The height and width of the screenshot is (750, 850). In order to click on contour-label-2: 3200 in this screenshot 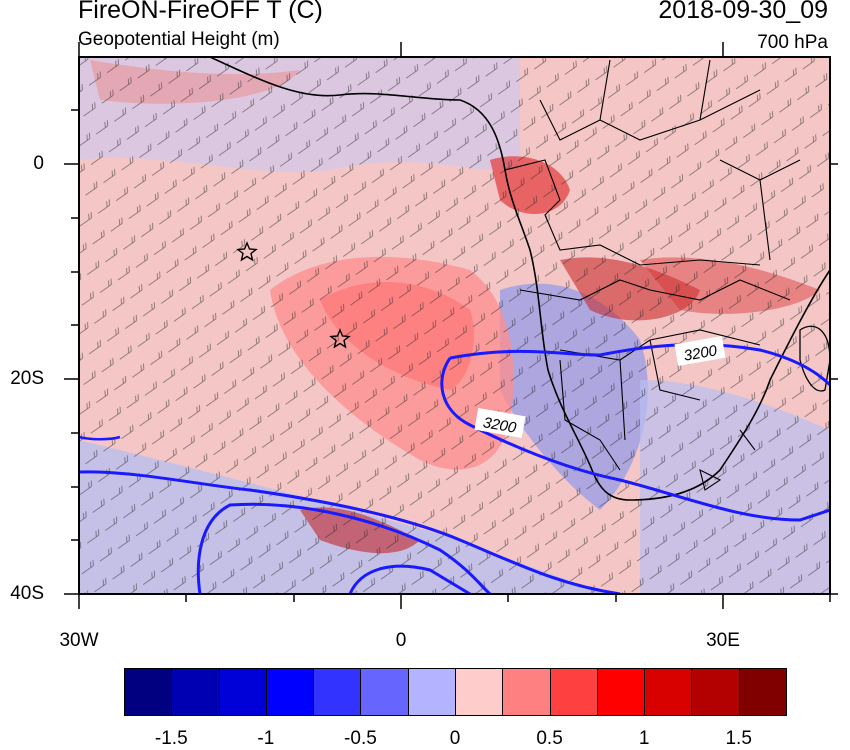, I will do `click(700, 351)`.